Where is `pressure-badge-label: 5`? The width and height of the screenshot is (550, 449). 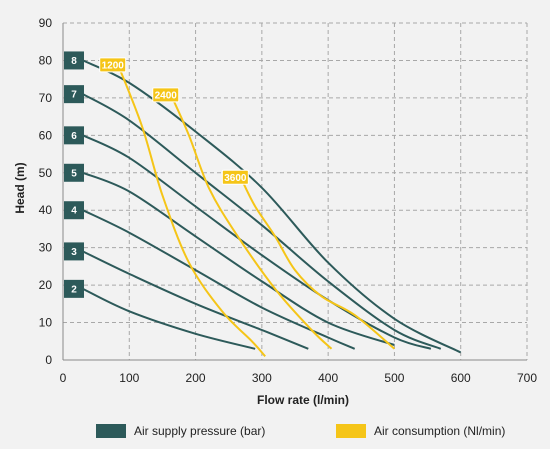 pressure-badge-label: 5 is located at coordinates (74, 173).